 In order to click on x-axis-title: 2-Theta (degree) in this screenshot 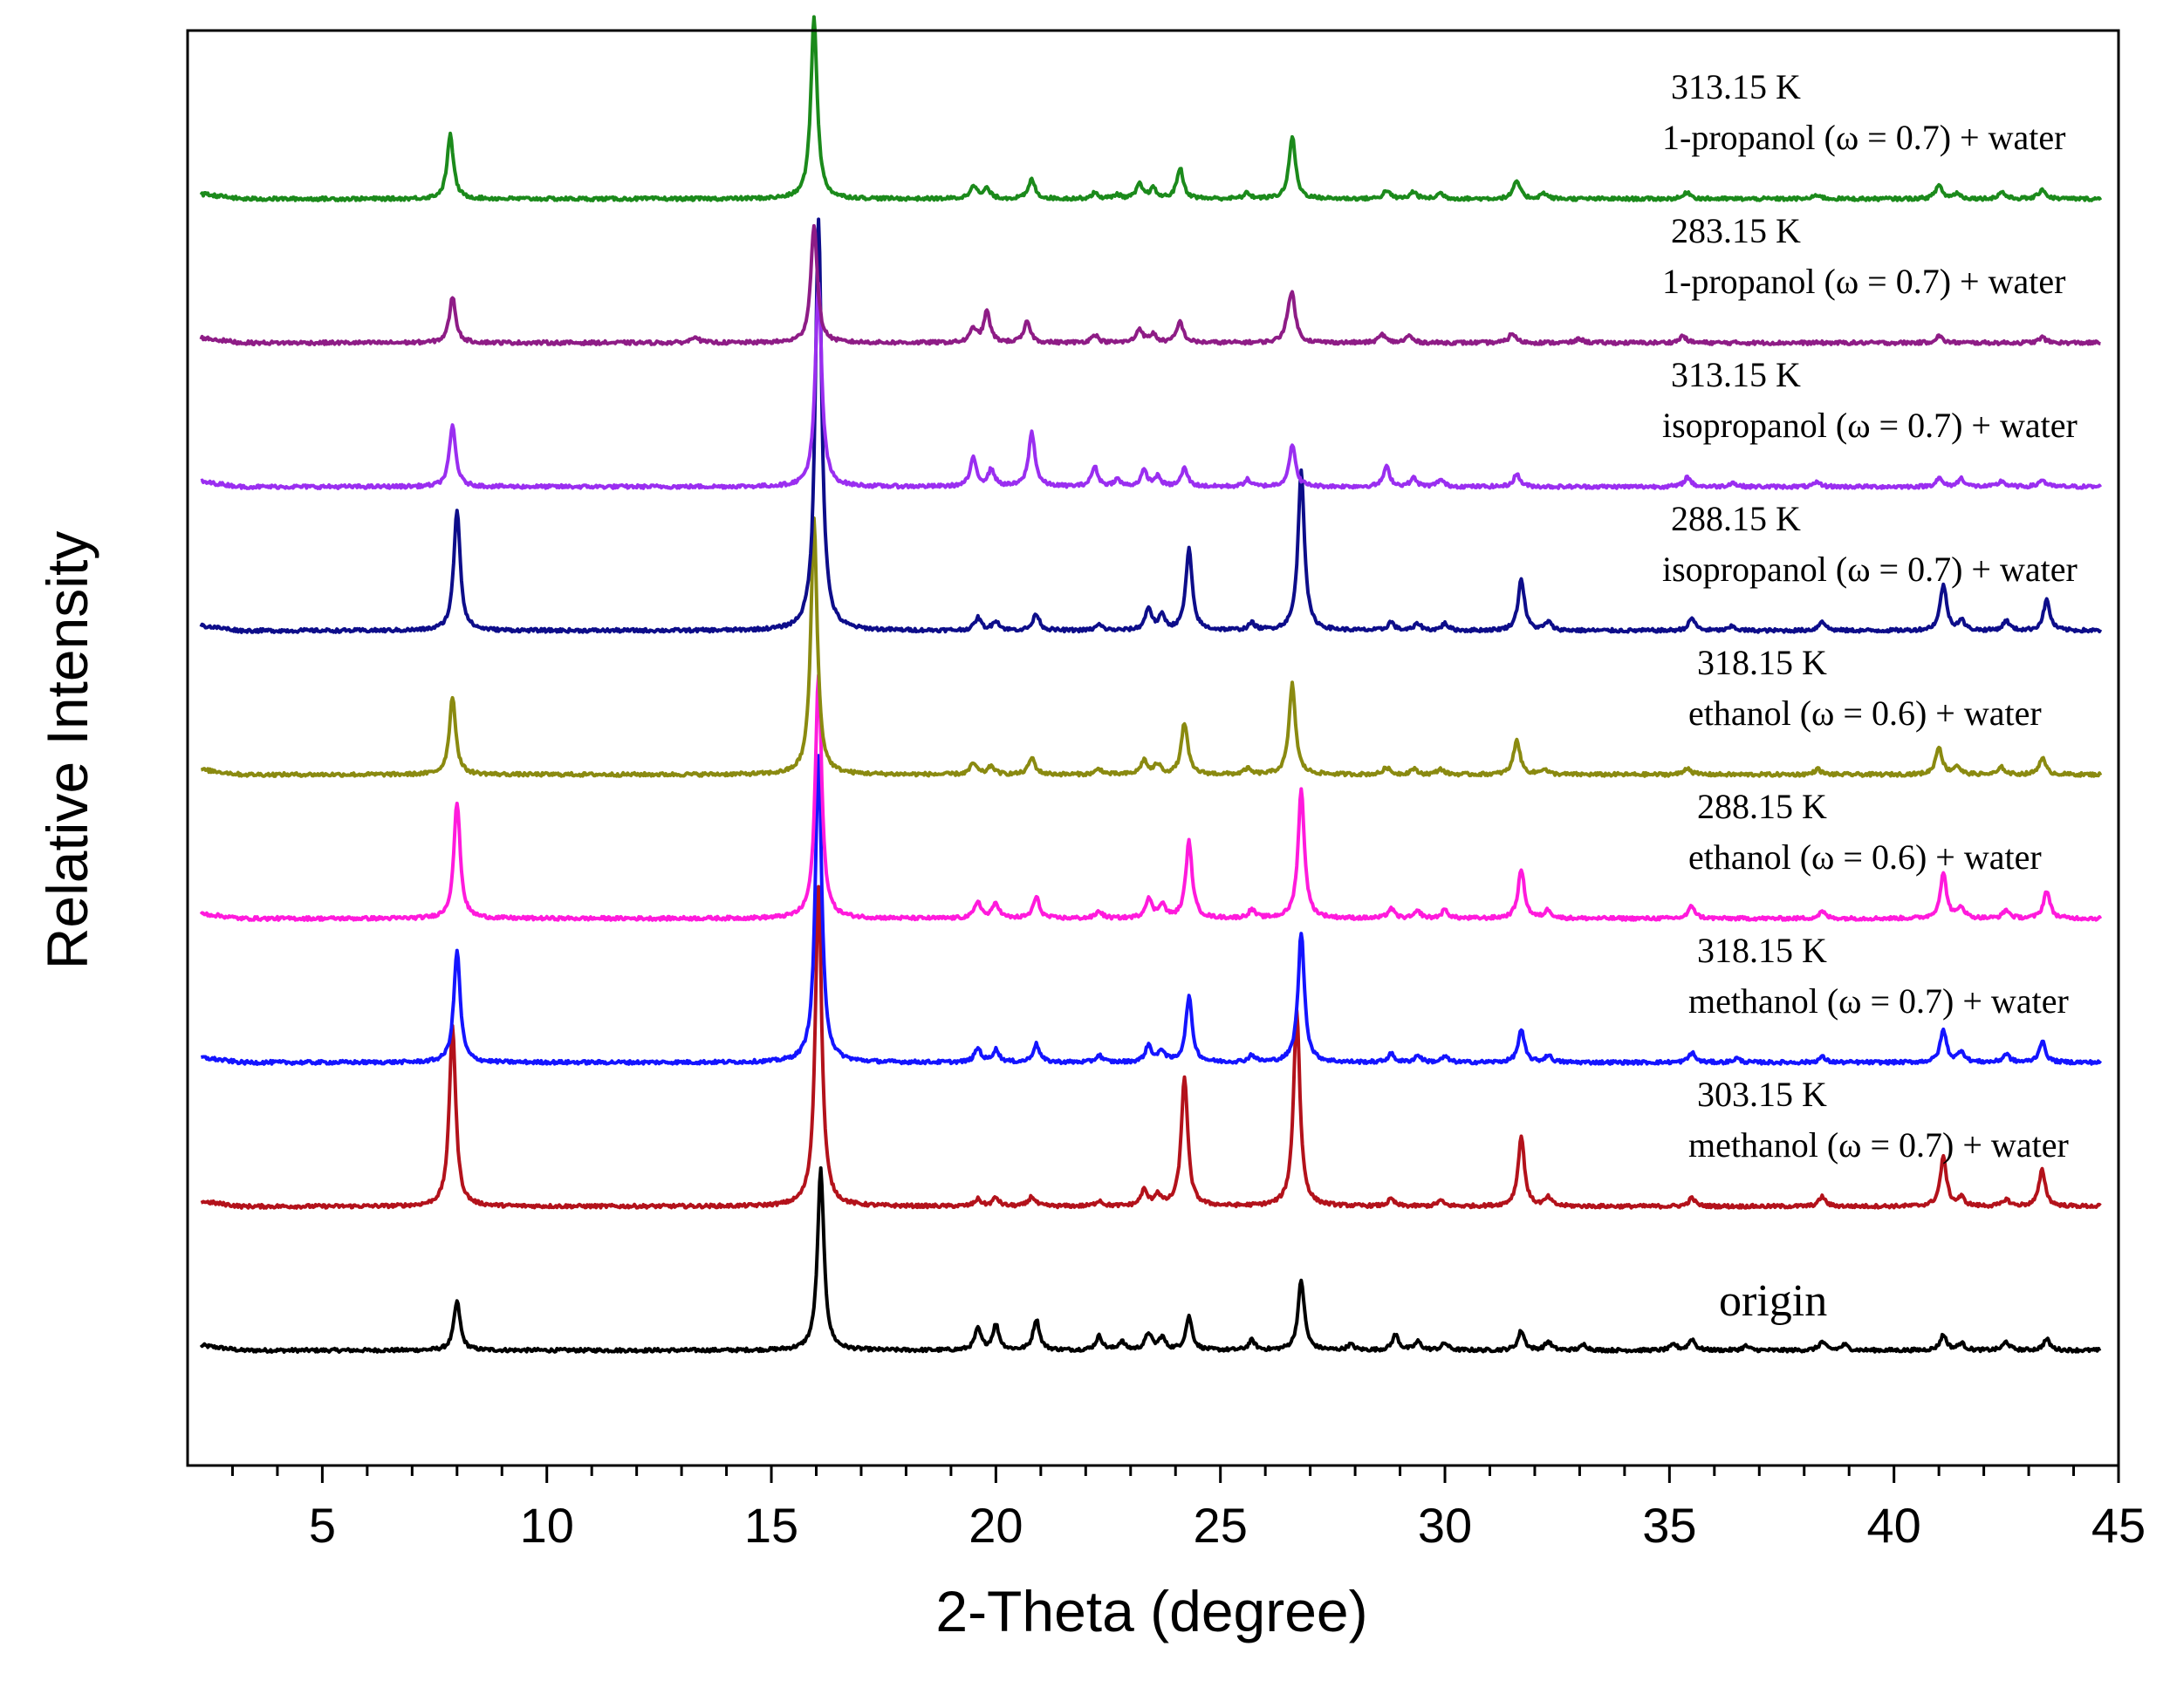, I will do `click(1151, 1611)`.